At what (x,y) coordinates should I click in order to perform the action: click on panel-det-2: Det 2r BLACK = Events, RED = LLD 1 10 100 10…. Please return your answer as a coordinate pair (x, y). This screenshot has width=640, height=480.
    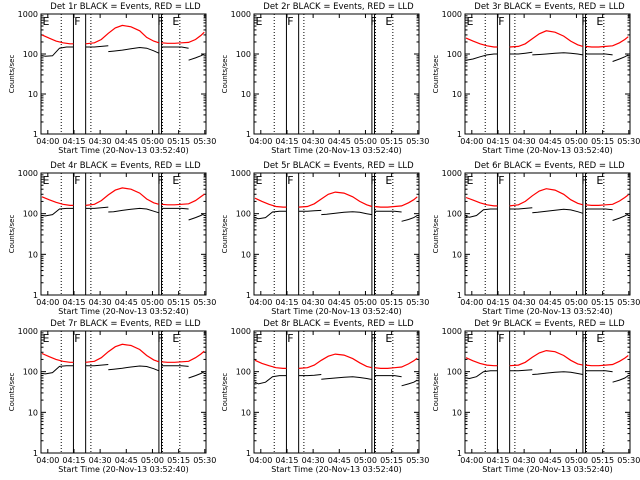
    Looking at the image, I should click on (325, 78).